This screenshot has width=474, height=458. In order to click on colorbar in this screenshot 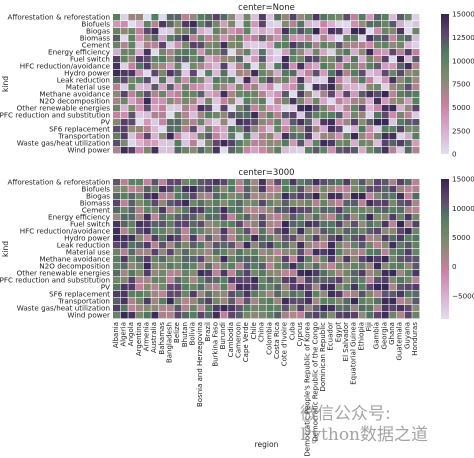, I will do `click(445, 84)`.